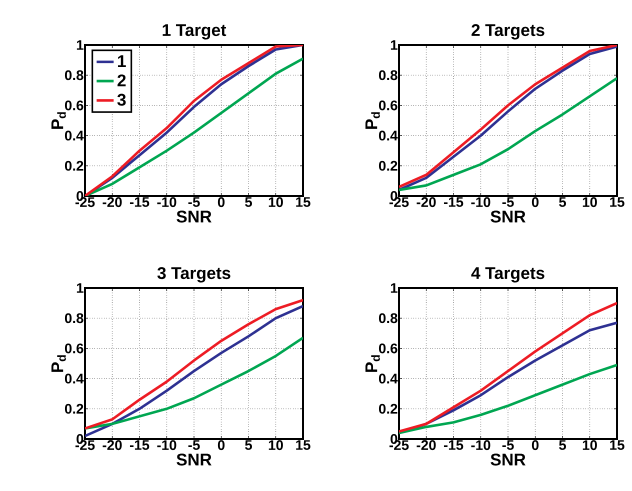  Describe the element at coordinates (122, 61) in the screenshot. I see `legend-label: 1` at that location.